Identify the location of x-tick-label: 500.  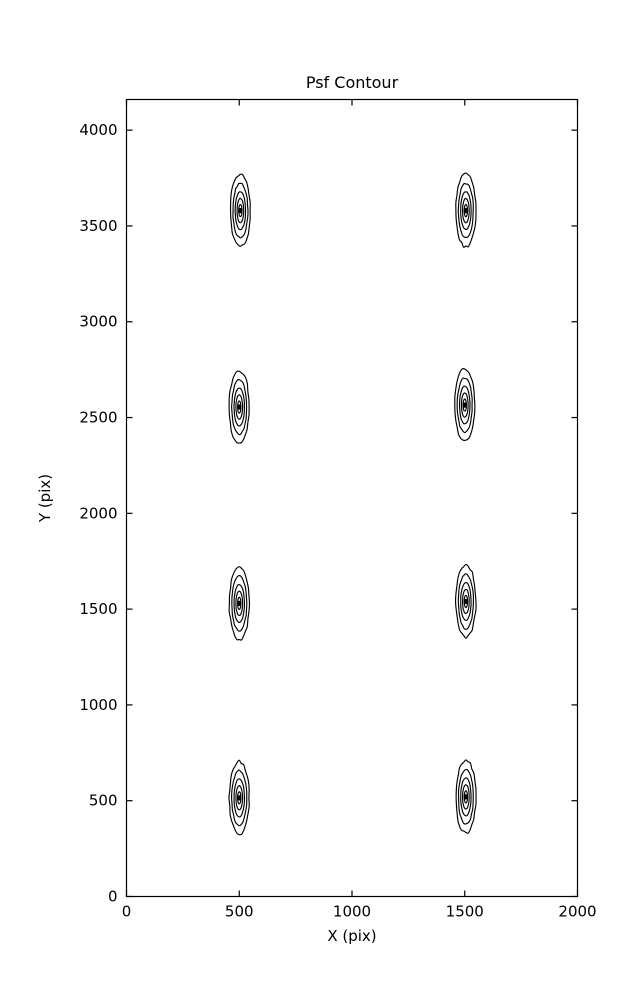
(239, 912).